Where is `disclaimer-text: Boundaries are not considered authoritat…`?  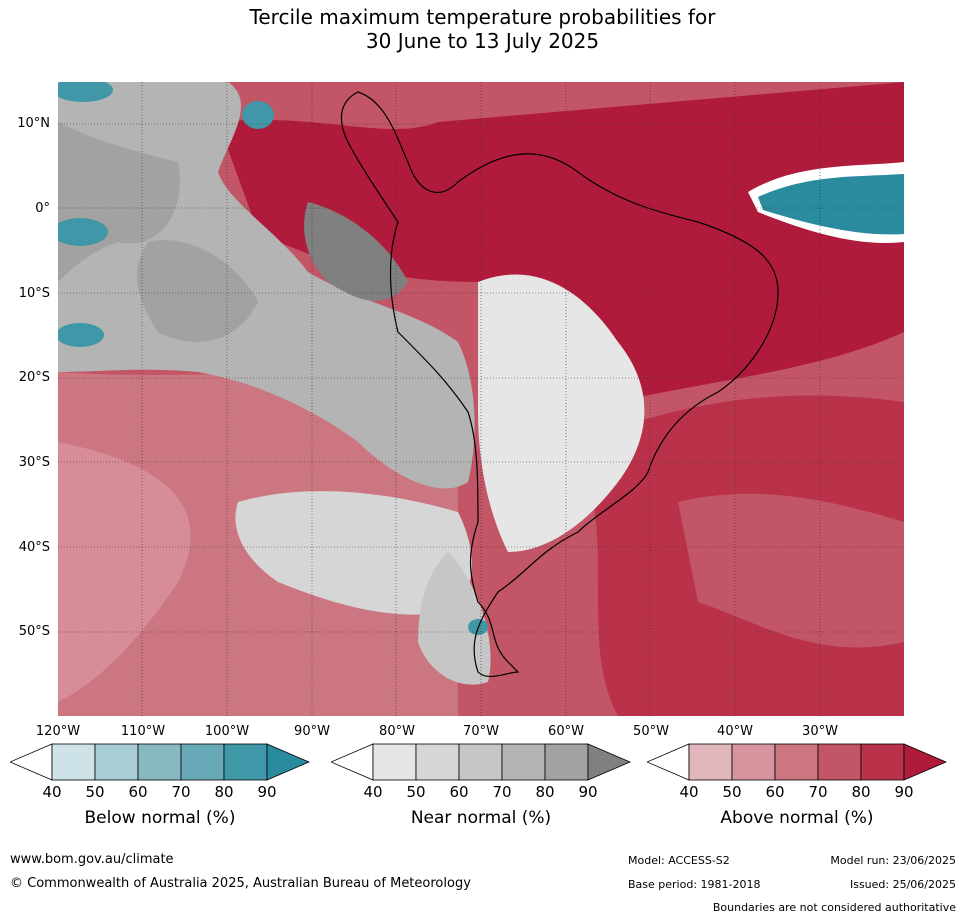
disclaimer-text: Boundaries are not considered authoritat… is located at coordinates (834, 907).